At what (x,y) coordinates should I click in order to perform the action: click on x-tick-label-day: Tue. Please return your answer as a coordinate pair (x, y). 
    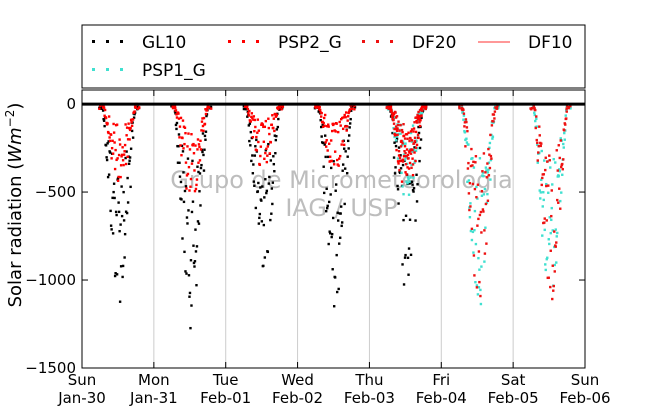
    Looking at the image, I should click on (225, 380).